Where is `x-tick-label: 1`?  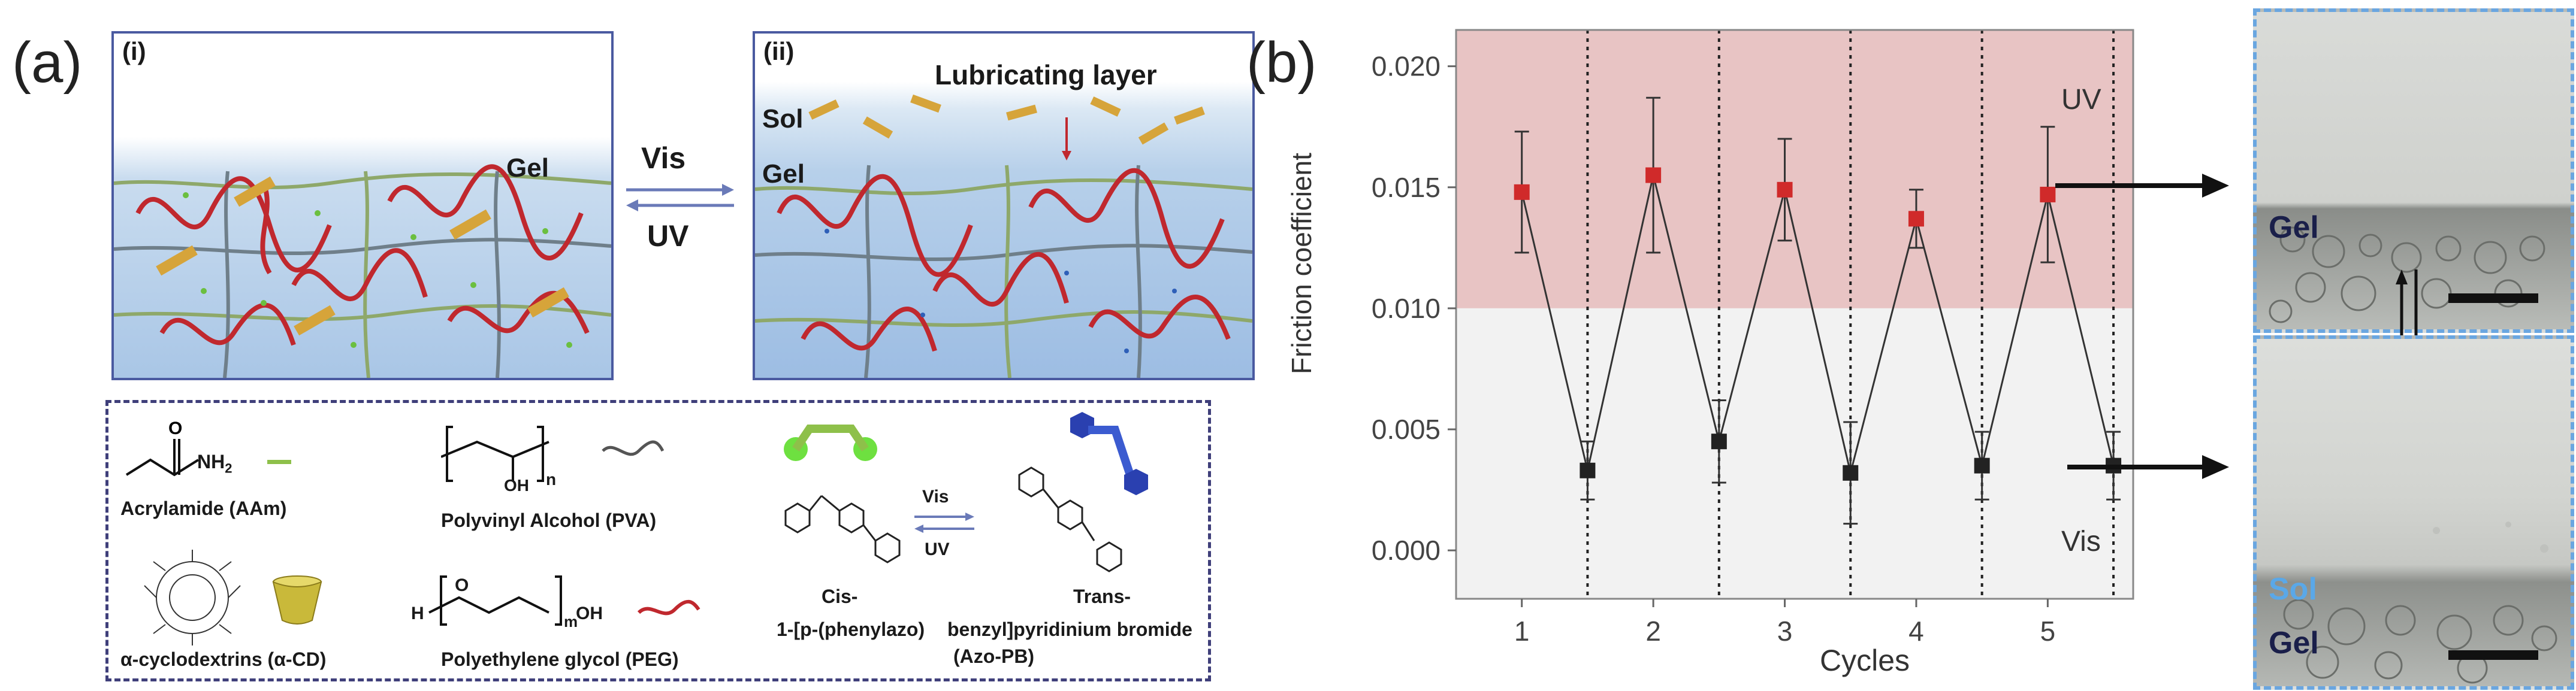 x-tick-label: 1 is located at coordinates (1522, 632).